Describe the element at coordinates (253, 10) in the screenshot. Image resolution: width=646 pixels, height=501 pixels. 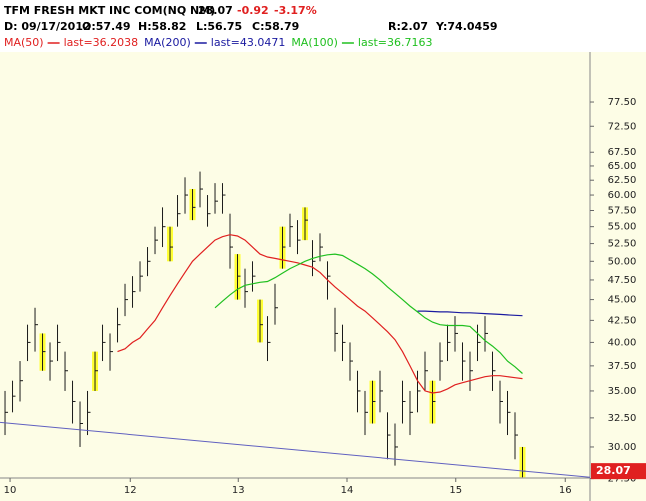
I see `change: -0.92` at that location.